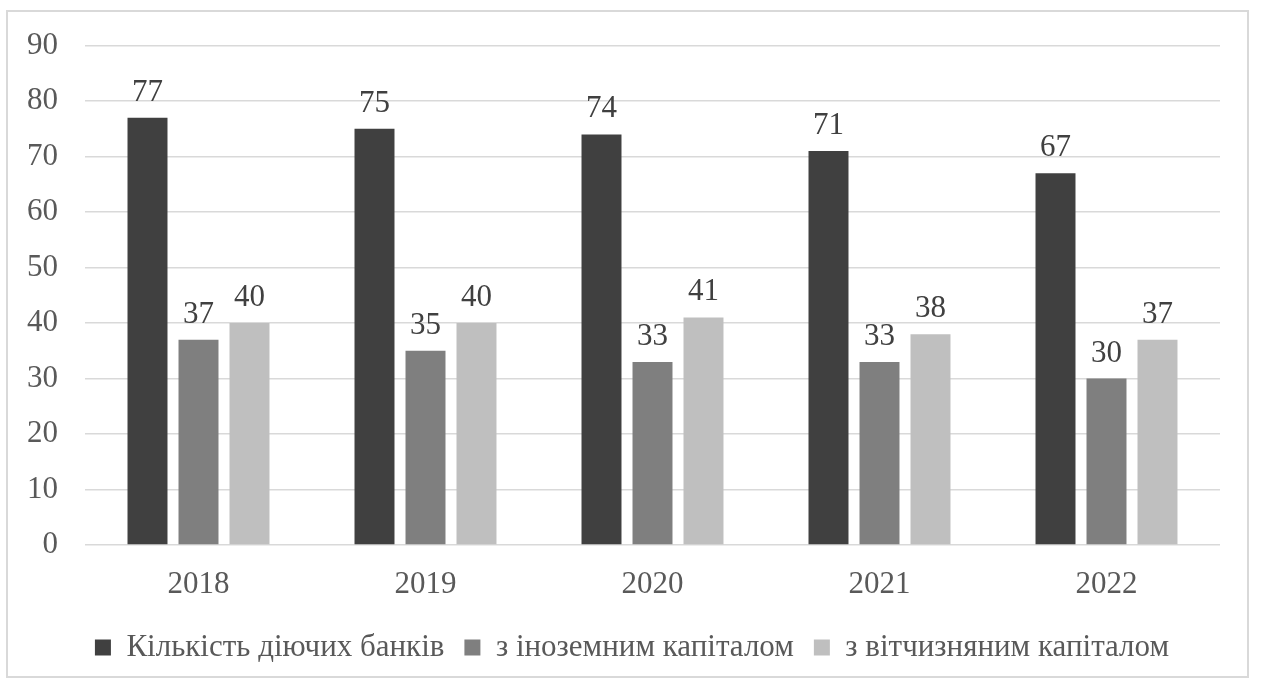 The width and height of the screenshot is (1263, 680). What do you see at coordinates (425, 323) in the screenshot?
I see `data-label: 35` at bounding box center [425, 323].